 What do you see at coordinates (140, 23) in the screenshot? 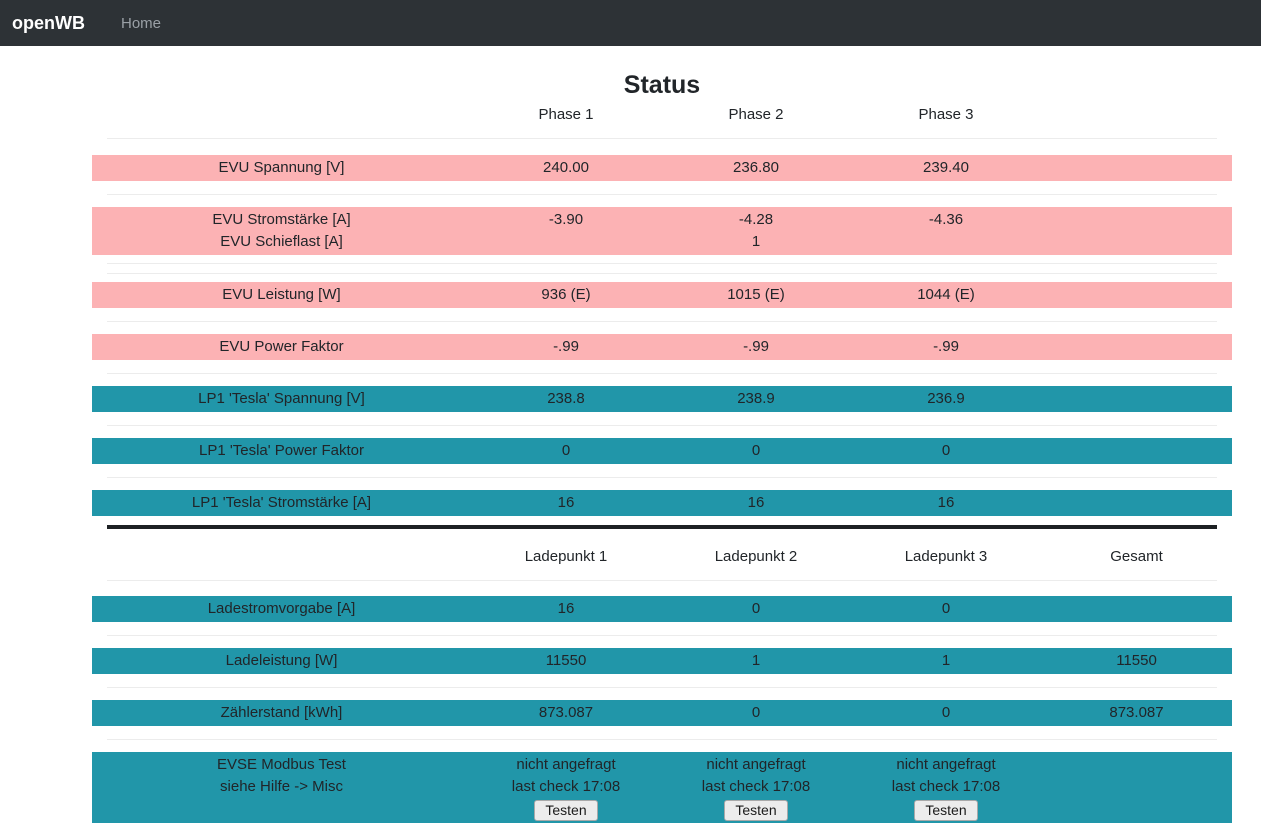
I see `nav-item-home: Home` at bounding box center [140, 23].